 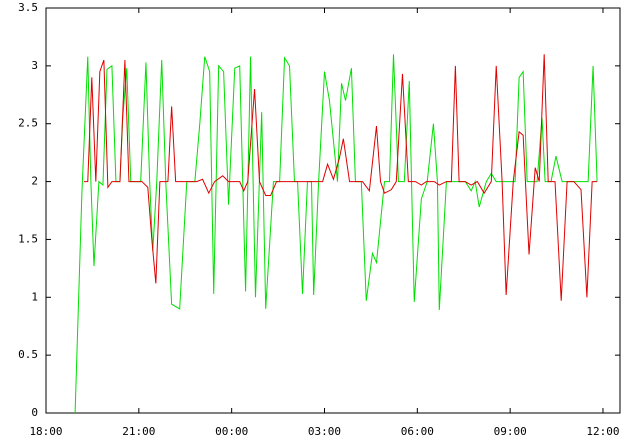 I want to click on x-tick-label: 12:00, so click(x=602, y=431).